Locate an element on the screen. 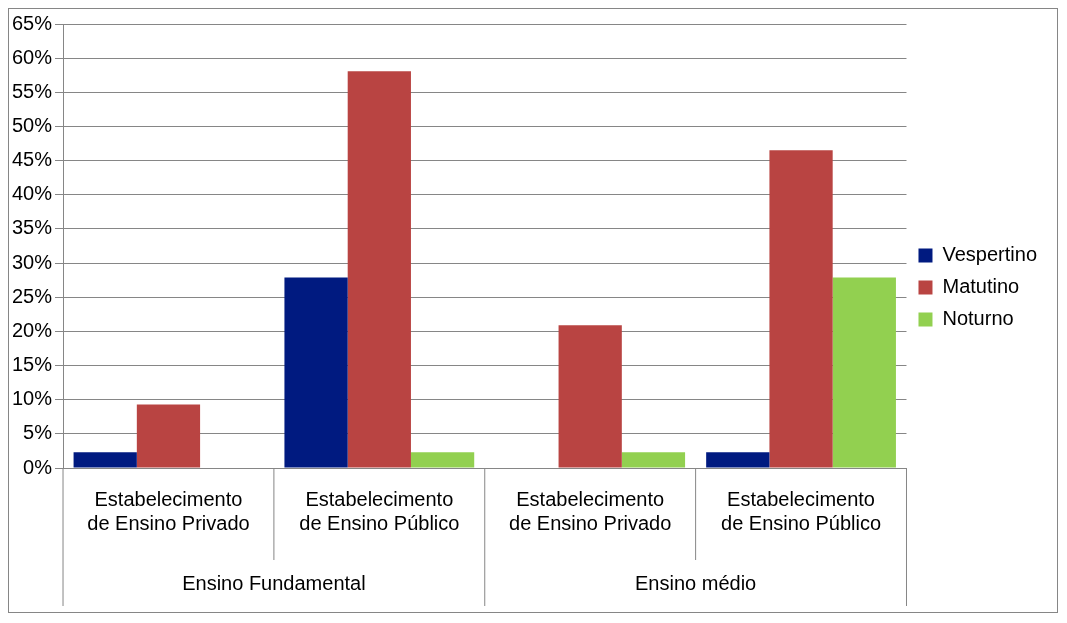 The width and height of the screenshot is (1067, 623). y-tick-label: 60% is located at coordinates (32, 56).